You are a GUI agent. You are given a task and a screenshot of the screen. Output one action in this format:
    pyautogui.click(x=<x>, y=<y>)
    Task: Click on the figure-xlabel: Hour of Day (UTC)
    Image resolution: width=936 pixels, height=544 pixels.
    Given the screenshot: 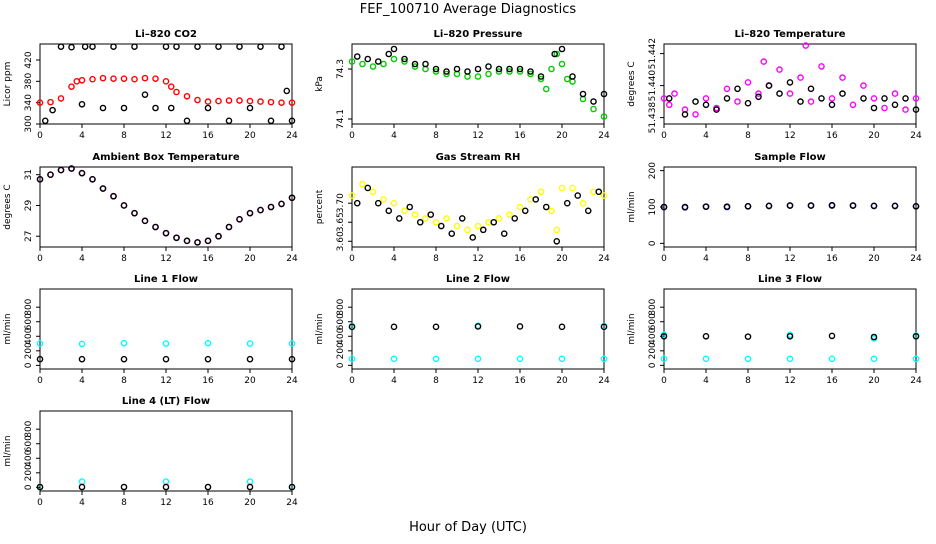 What is the action you would take?
    pyautogui.click(x=468, y=527)
    